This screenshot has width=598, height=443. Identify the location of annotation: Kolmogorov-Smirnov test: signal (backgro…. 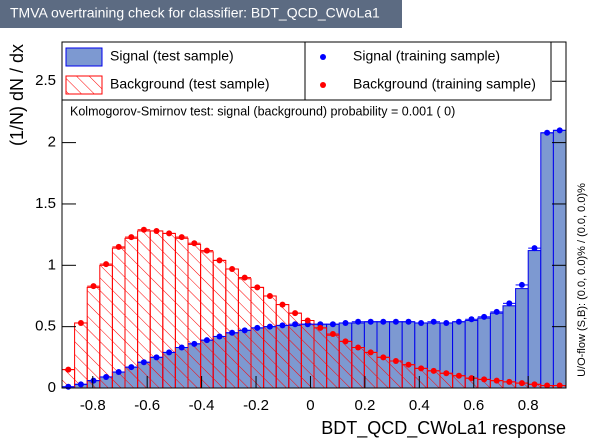
(262, 111).